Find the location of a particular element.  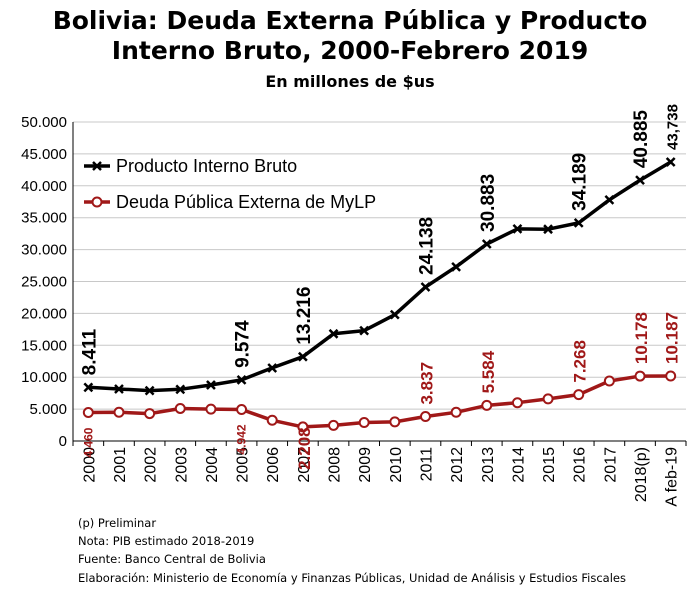

x-tick-label: 2009 is located at coordinates (365, 465).